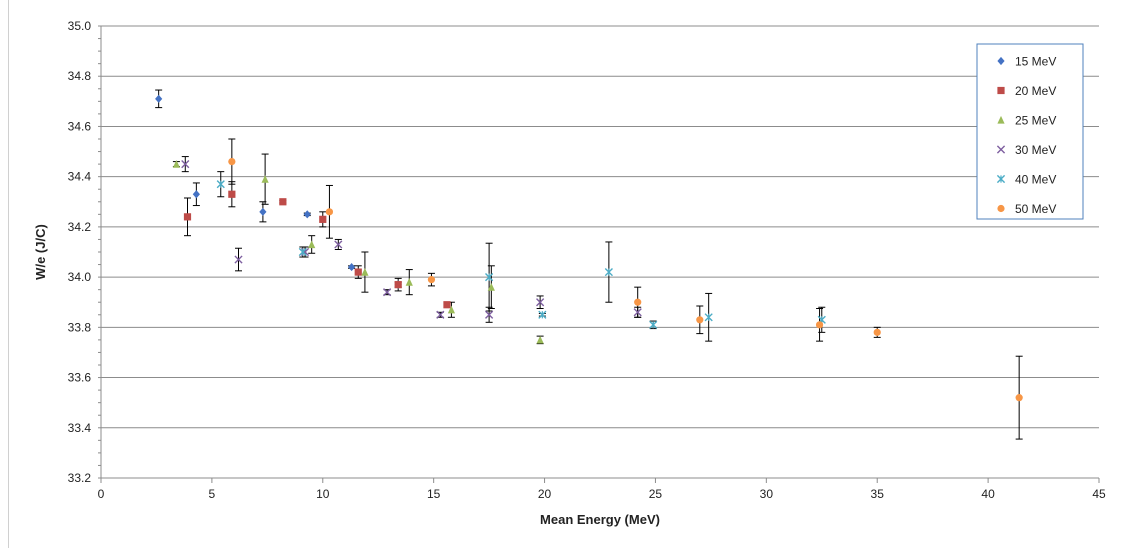 This screenshot has width=1130, height=548. I want to click on legend-item: 40 MeV, so click(1026, 180).